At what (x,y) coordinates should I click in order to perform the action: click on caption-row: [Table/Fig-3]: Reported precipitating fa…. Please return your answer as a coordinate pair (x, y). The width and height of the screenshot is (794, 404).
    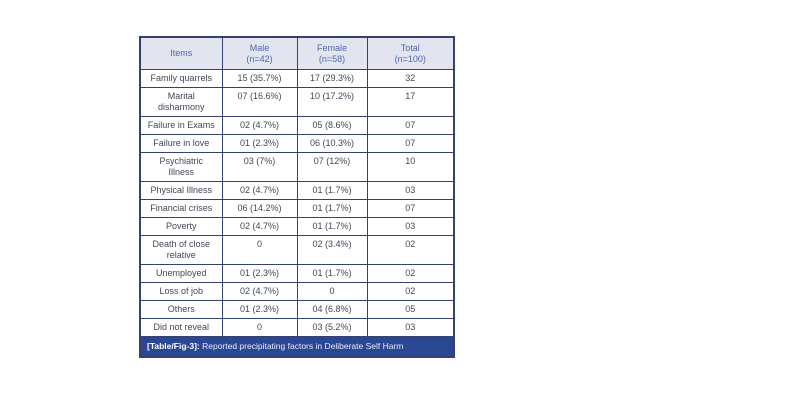
    Looking at the image, I should click on (297, 347).